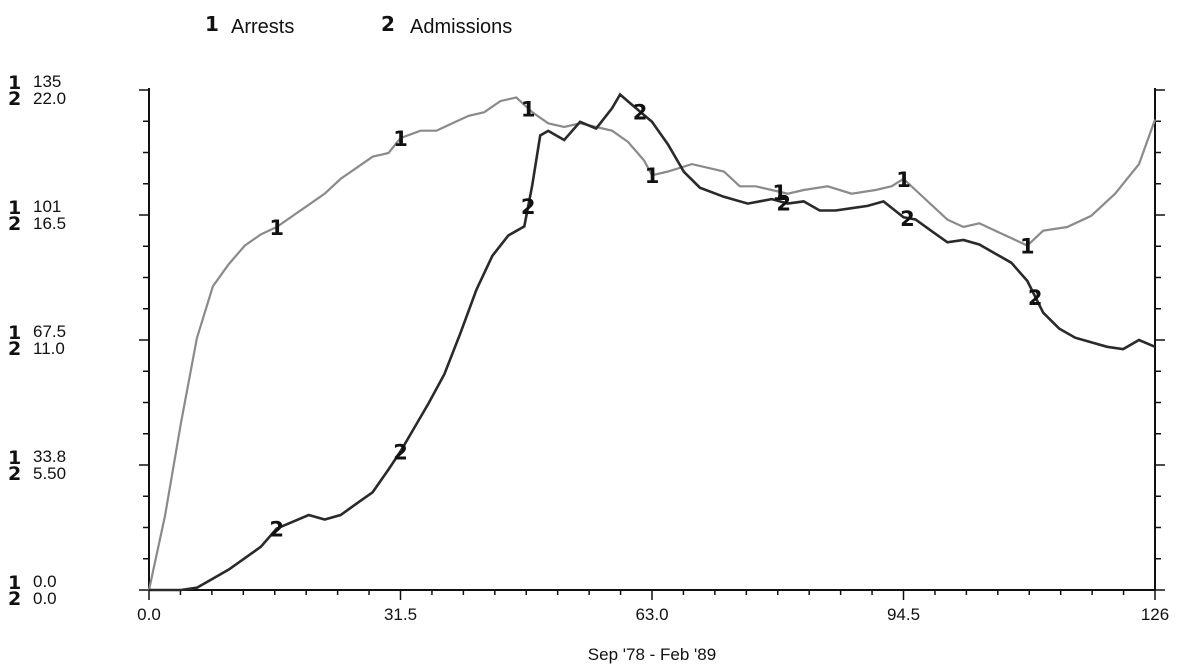  Describe the element at coordinates (262, 27) in the screenshot. I see `legend-series-1-label: Arrests` at that location.